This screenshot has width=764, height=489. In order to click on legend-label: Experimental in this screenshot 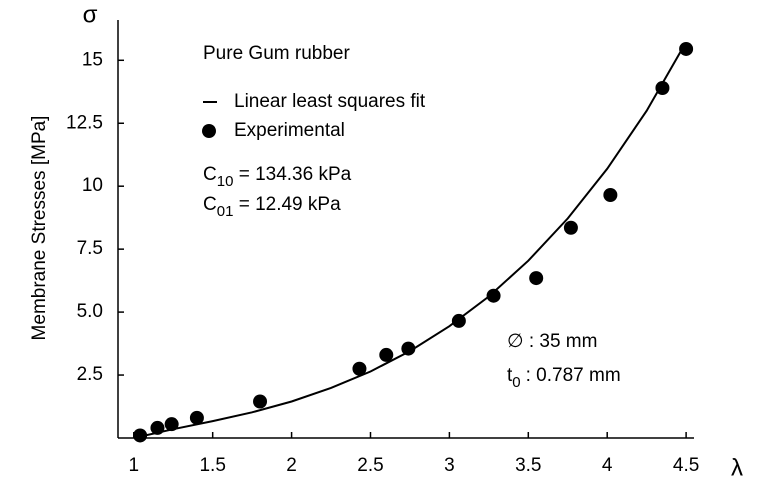, I will do `click(289, 130)`.